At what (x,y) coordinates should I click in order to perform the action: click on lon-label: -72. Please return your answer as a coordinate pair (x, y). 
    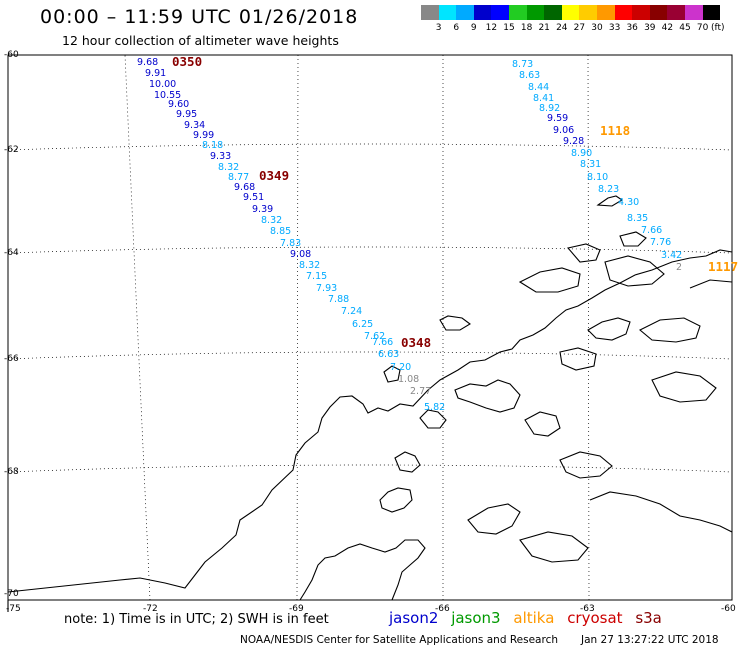
    Looking at the image, I should click on (150, 609).